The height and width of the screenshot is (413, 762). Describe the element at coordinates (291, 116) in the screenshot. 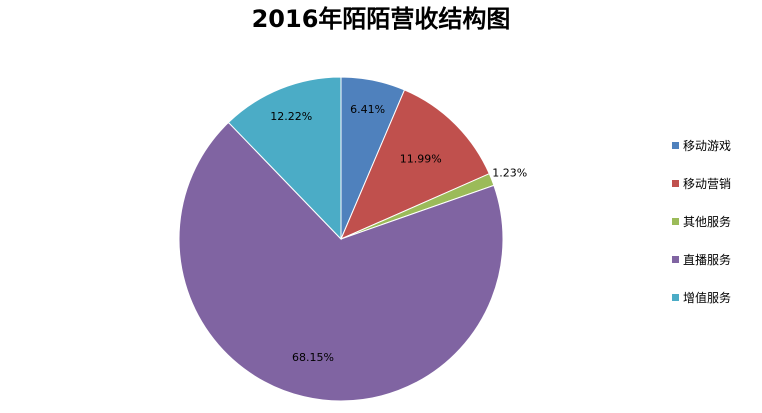

I see `data-label-value-added-services: 12.22%` at that location.